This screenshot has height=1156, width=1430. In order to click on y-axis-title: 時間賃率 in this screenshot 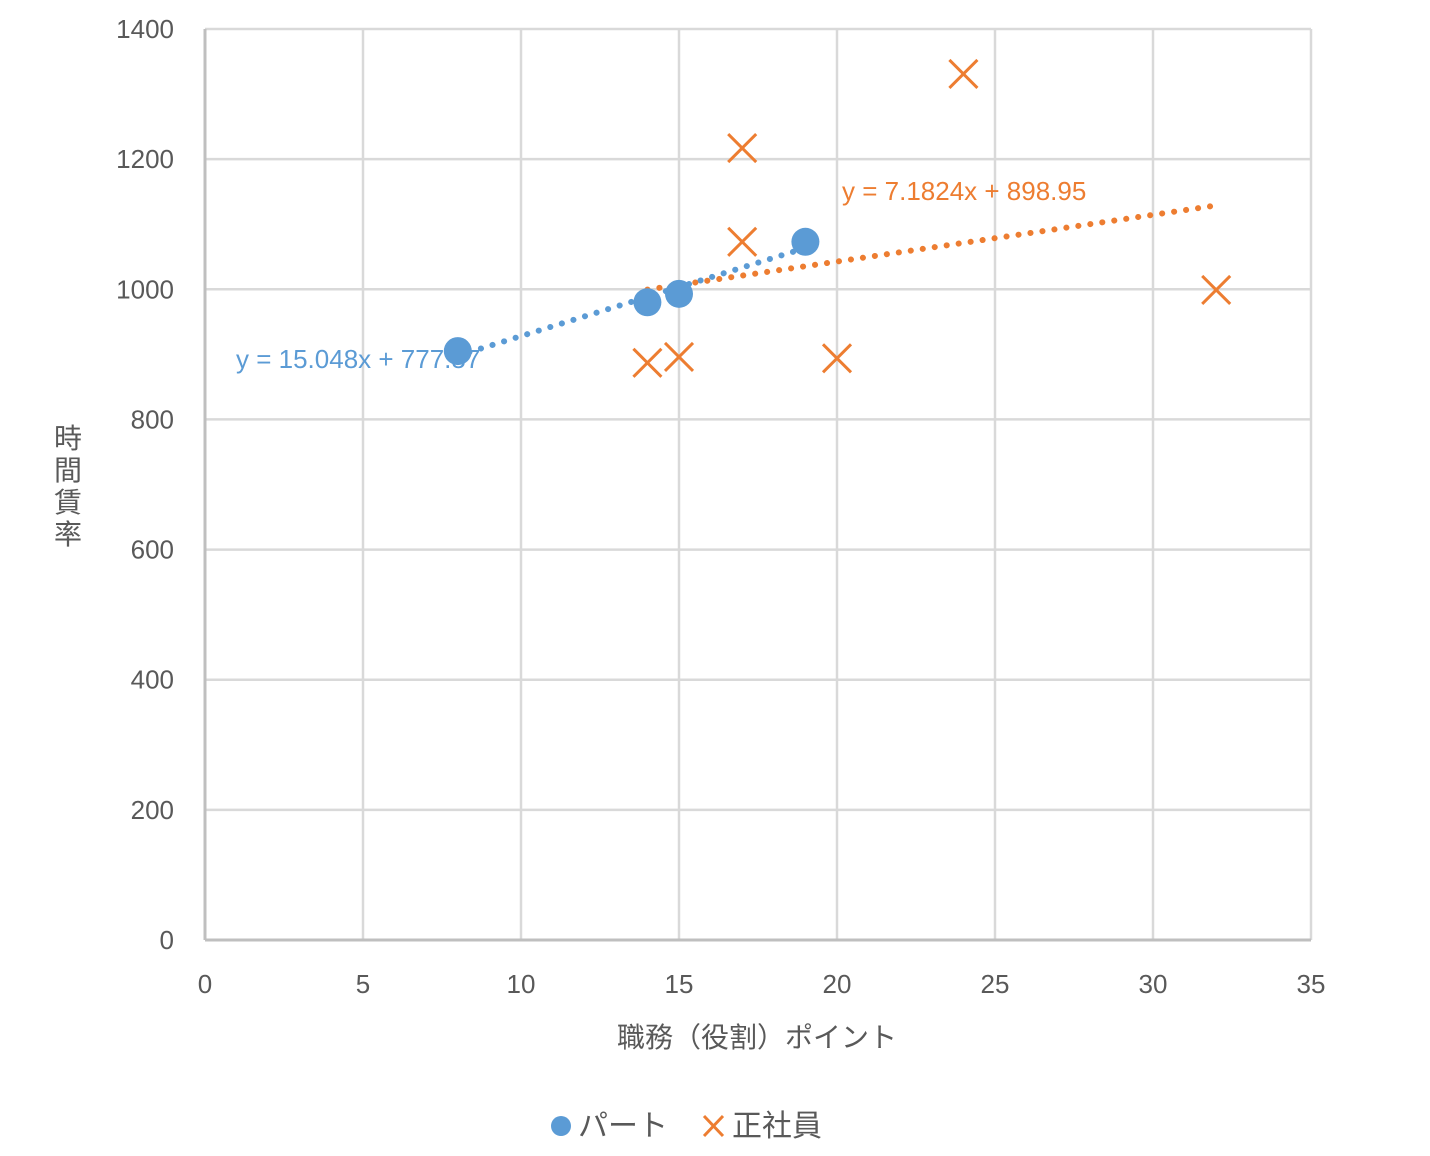, I will do `click(68, 486)`.